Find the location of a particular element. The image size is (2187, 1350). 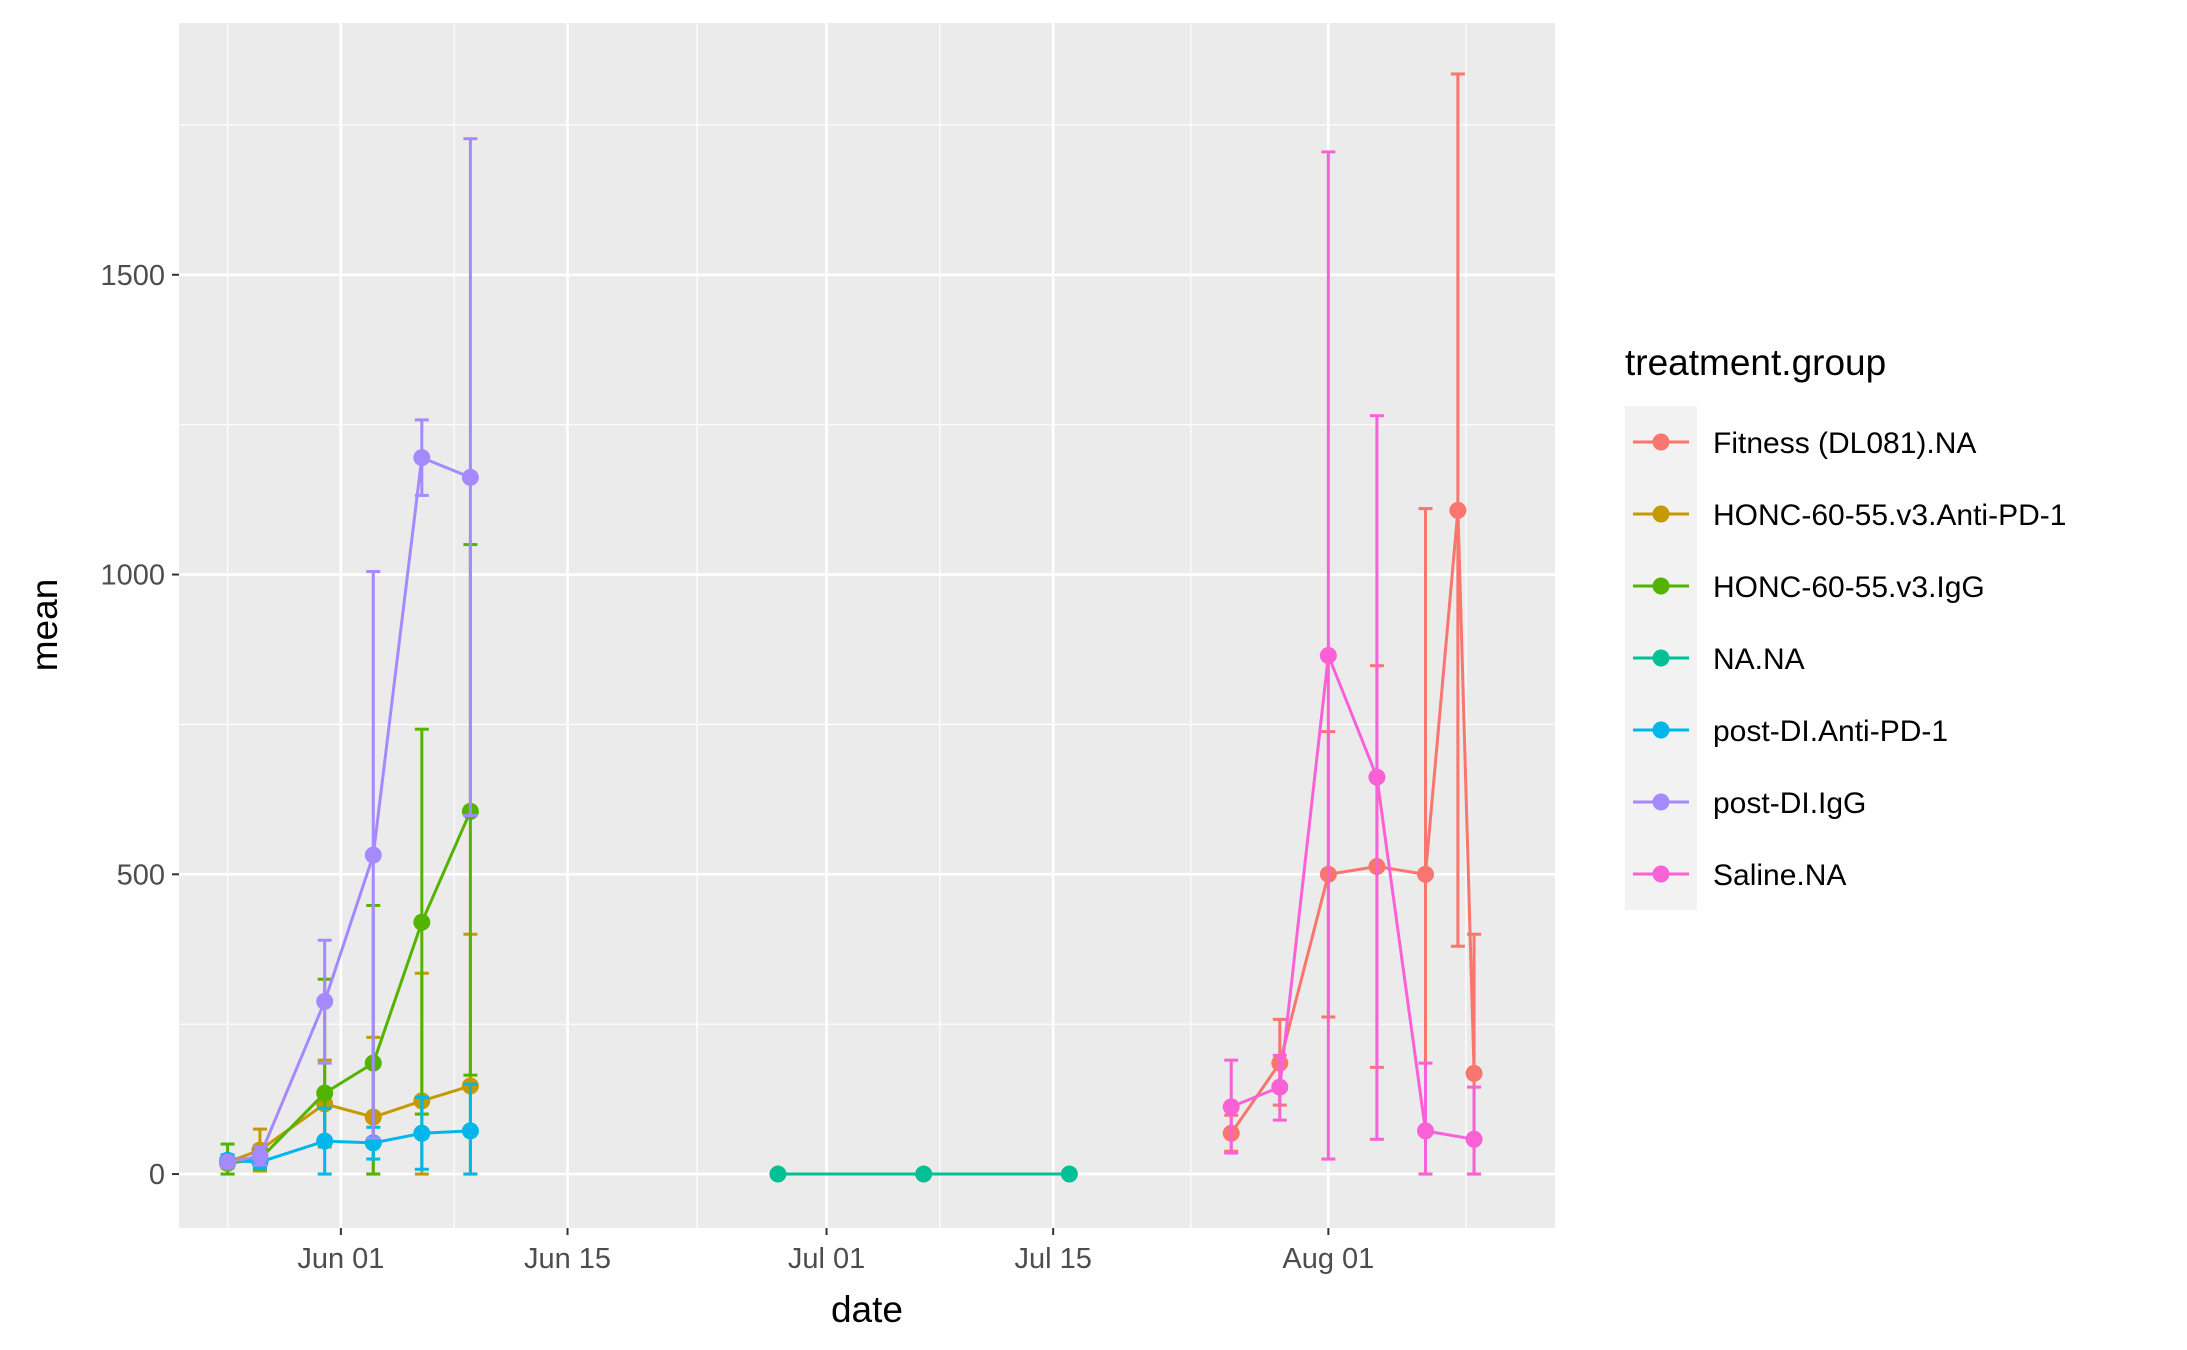

x-axis-title: date is located at coordinates (867, 1309).